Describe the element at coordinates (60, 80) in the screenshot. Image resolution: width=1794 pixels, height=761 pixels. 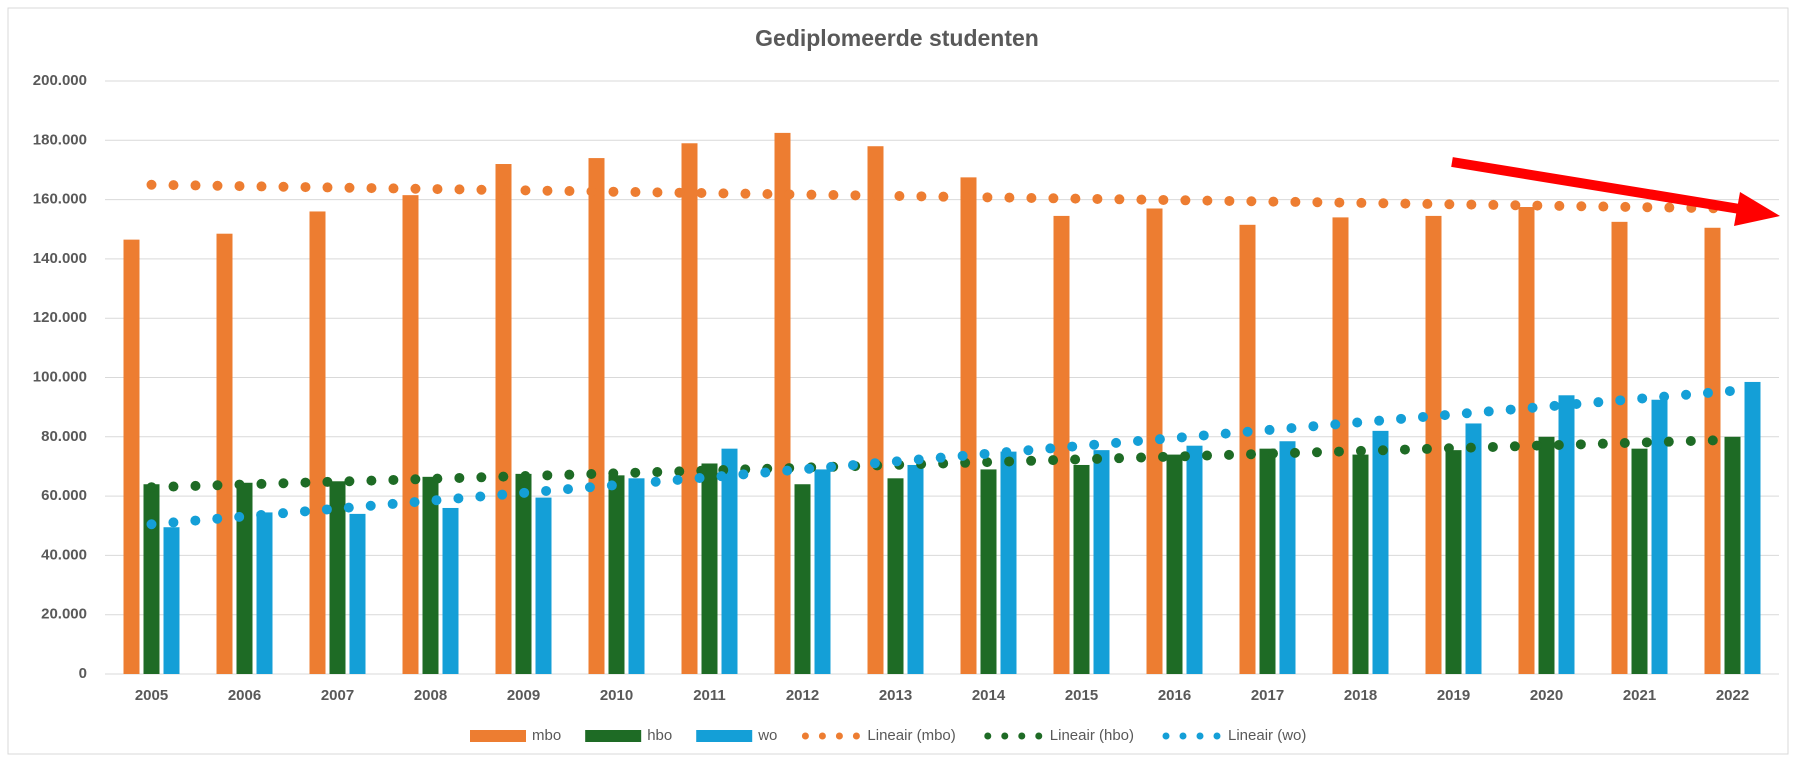
I see `y-tick-label: 200.000` at that location.